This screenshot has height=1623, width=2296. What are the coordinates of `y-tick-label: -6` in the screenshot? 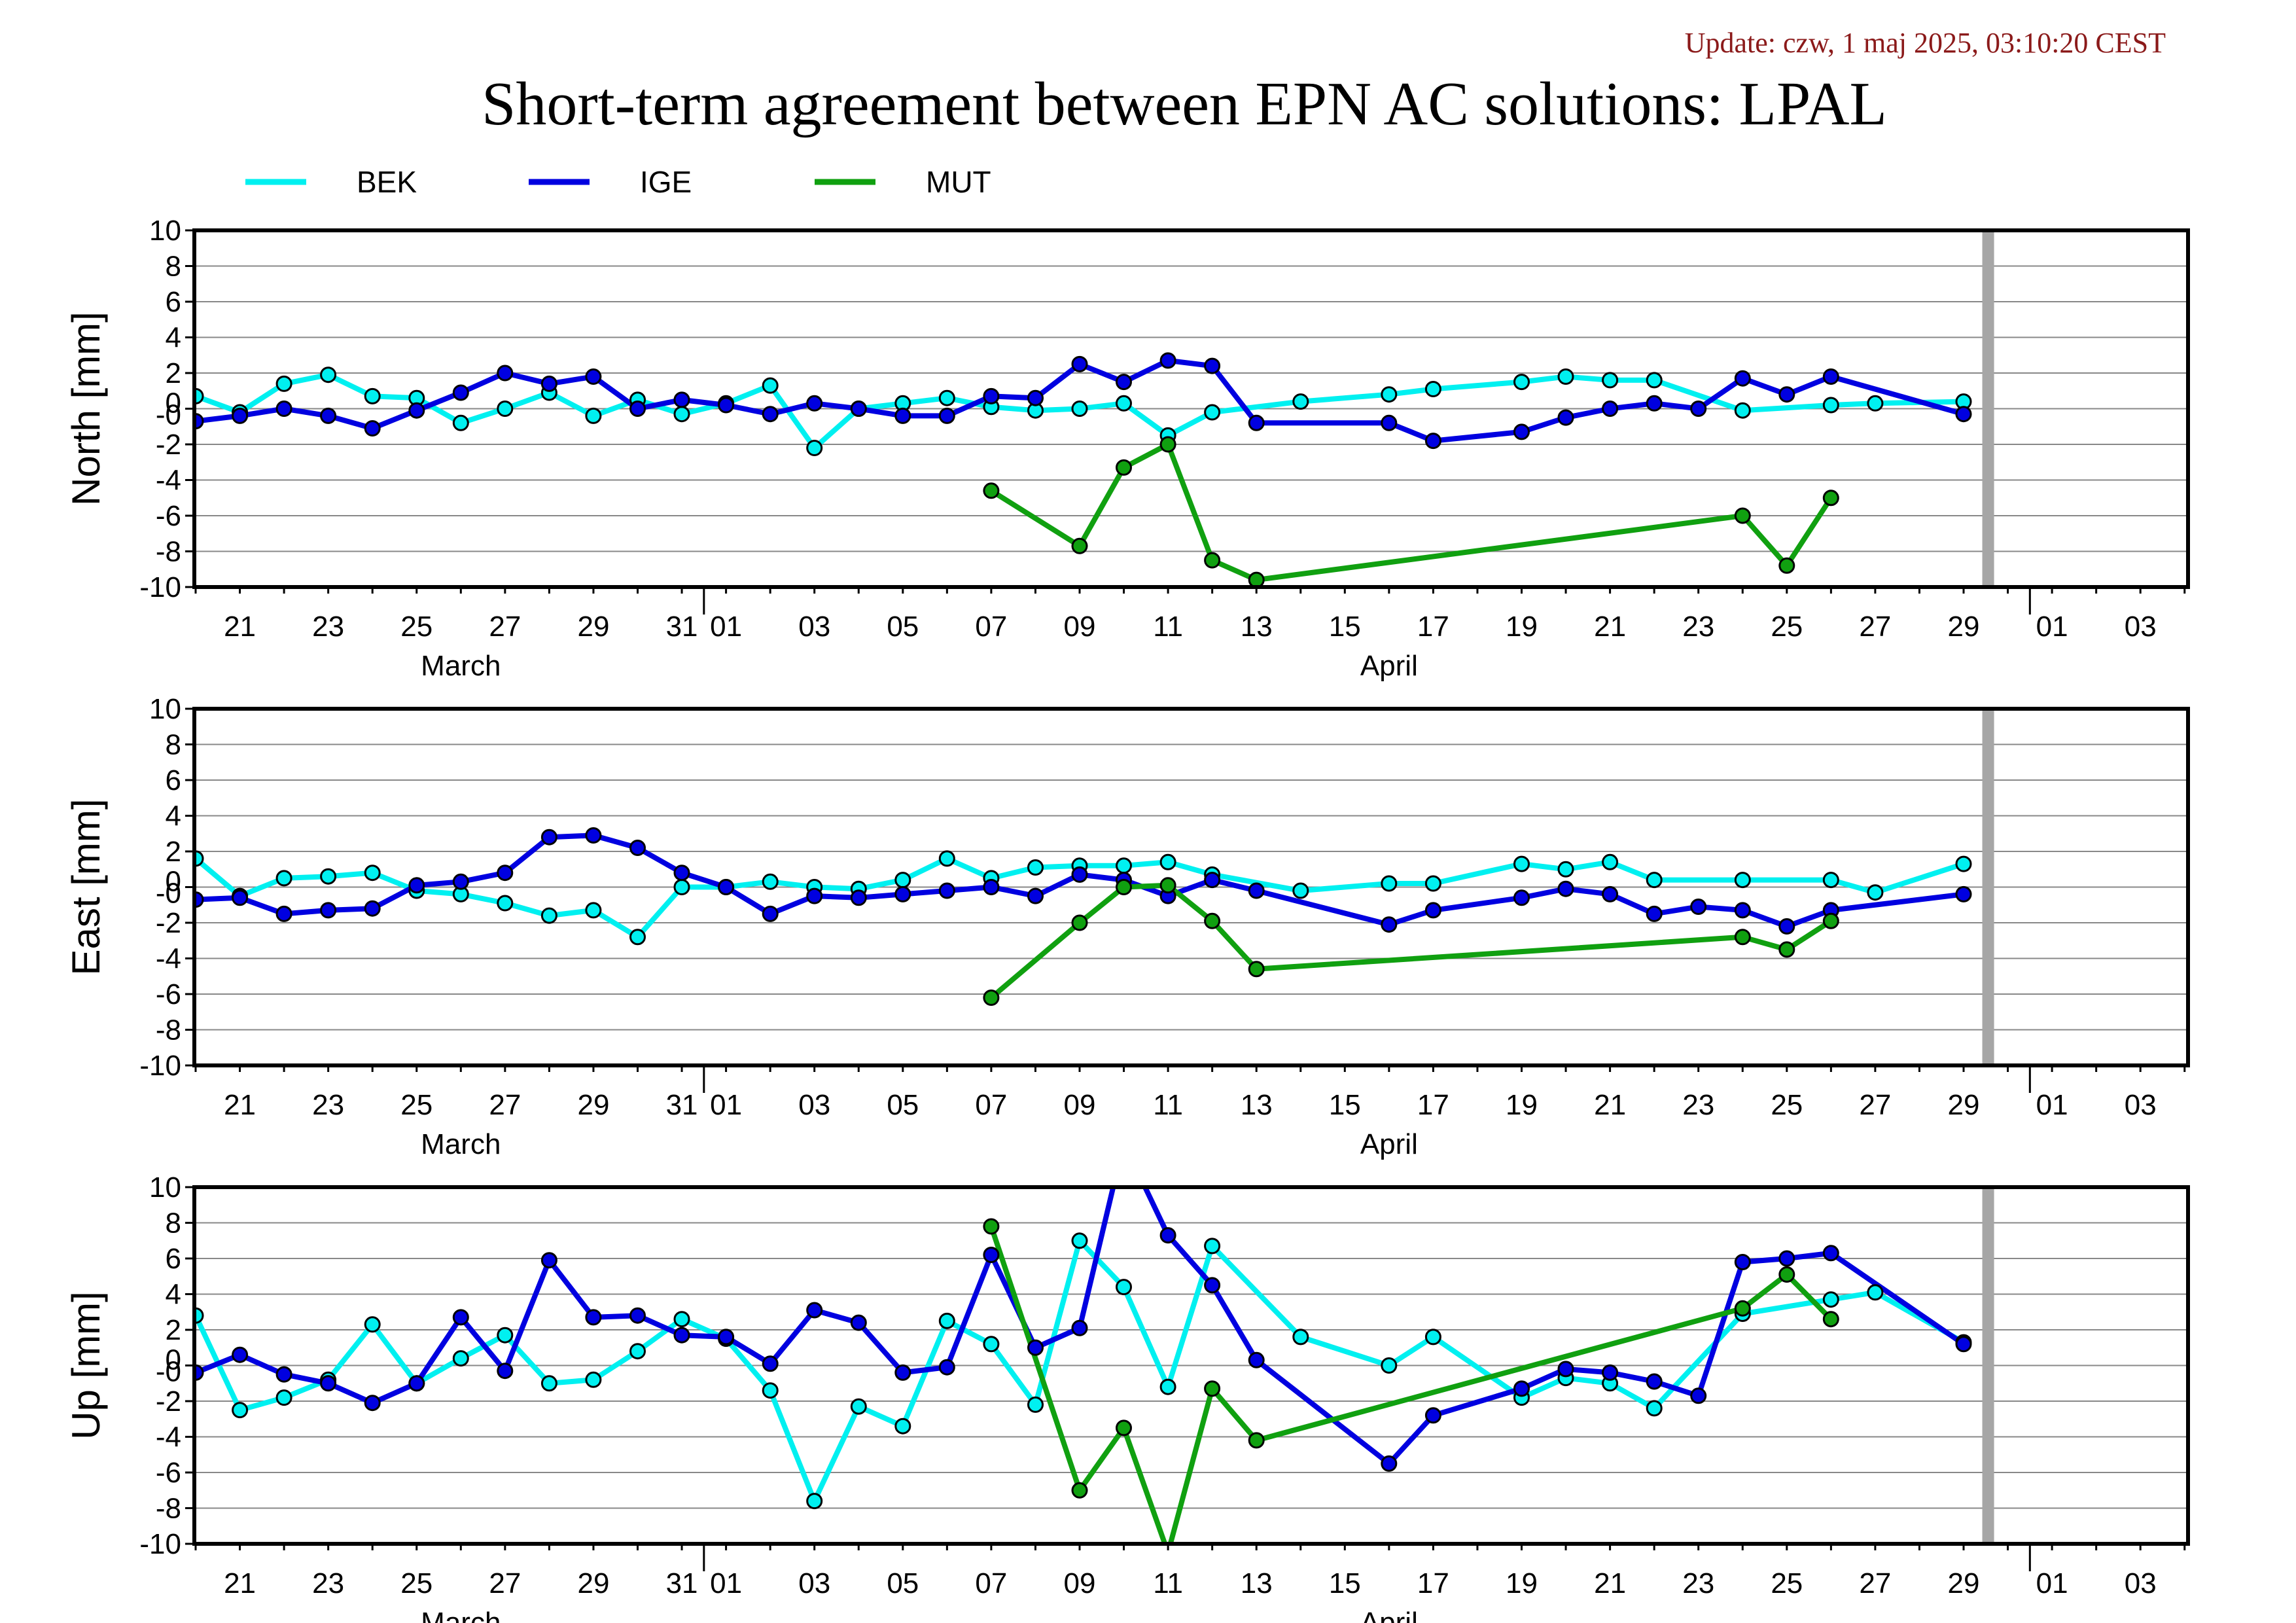 It's located at (168, 994).